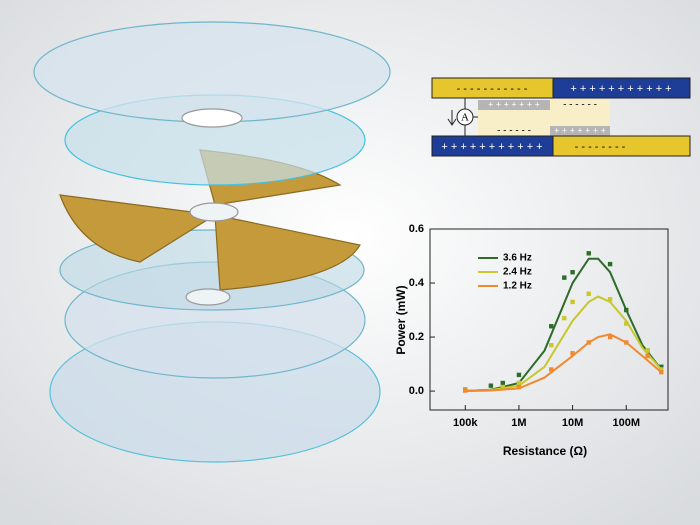  I want to click on y-tick-label: 0.0, so click(416, 391).